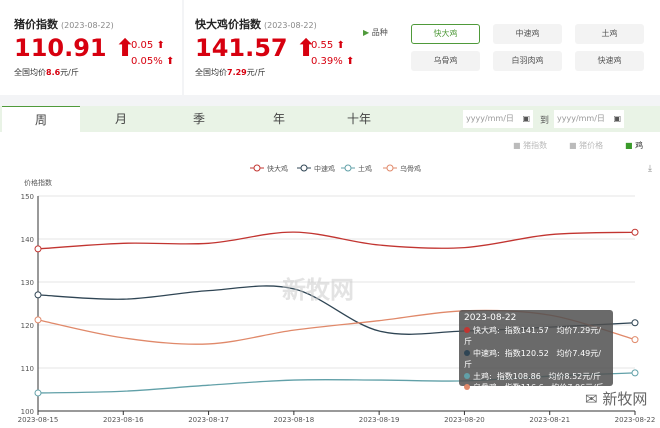 This screenshot has width=660, height=428. What do you see at coordinates (324, 168) in the screenshot?
I see `legend-label: 中速鸡` at bounding box center [324, 168].